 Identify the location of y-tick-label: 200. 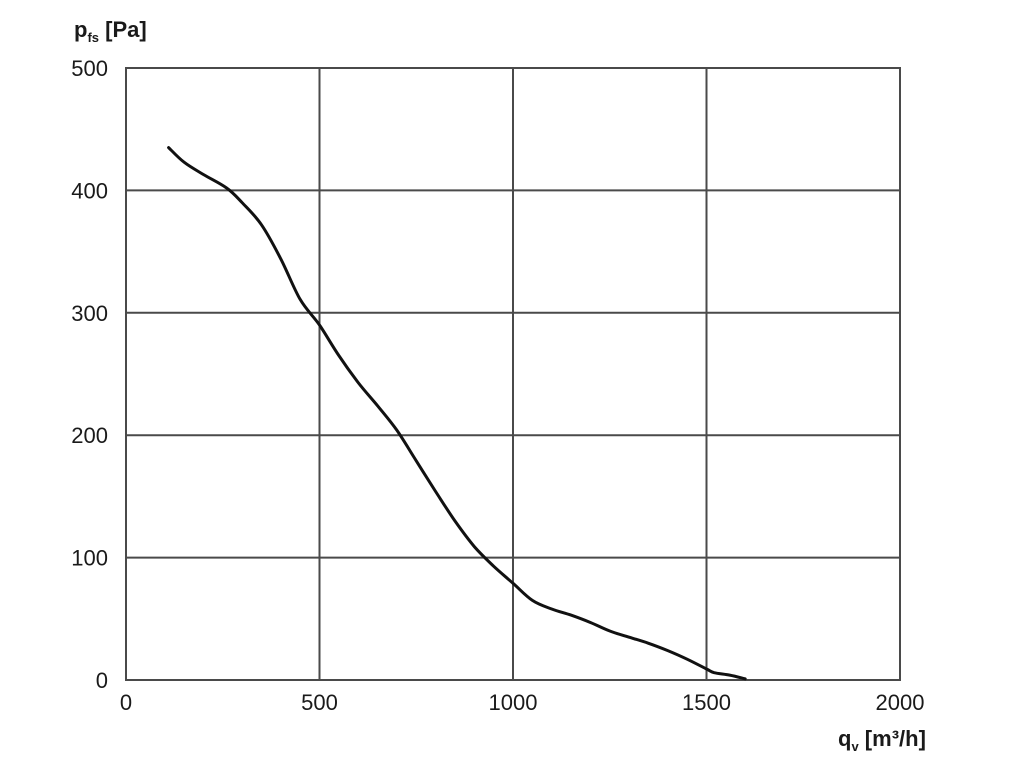
(89, 435).